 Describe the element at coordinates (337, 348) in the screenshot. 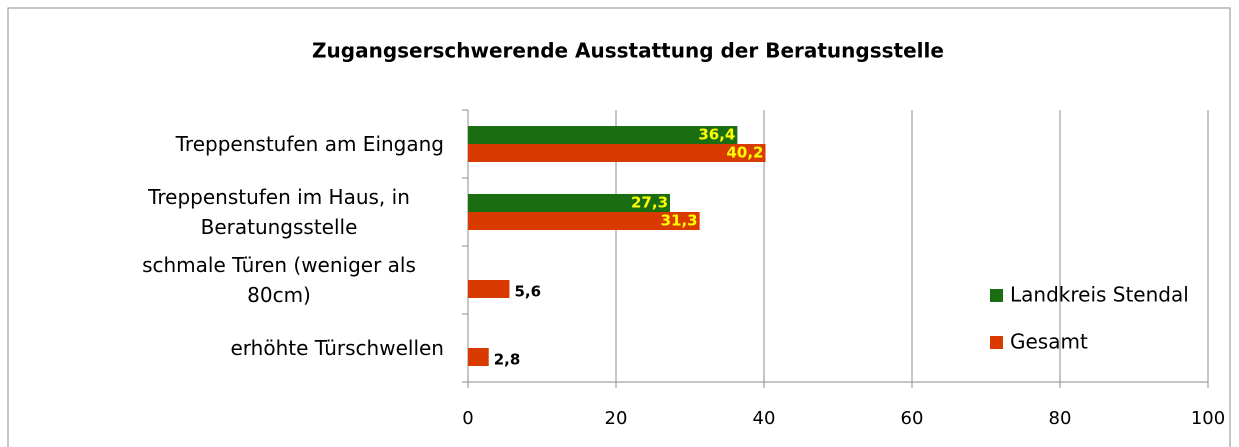

I see `y-tick-label: erhöhte Türschwellen` at that location.